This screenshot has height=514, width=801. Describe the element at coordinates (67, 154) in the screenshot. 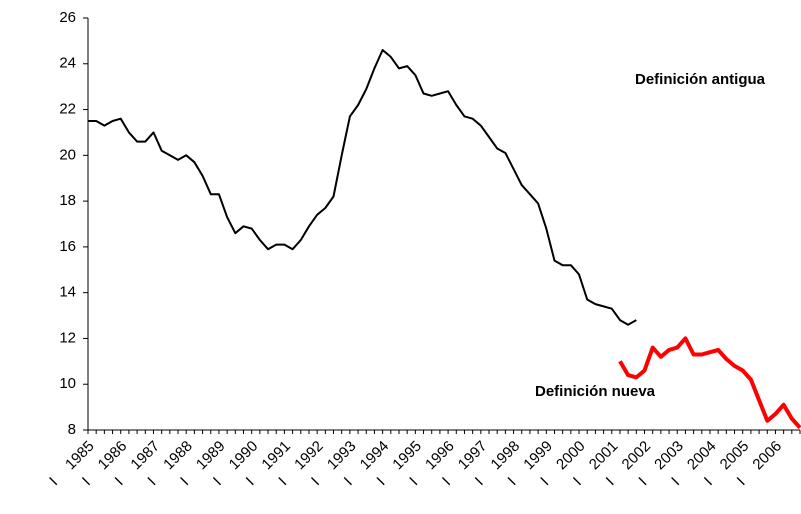

I see `y-tick-label: 20` at that location.